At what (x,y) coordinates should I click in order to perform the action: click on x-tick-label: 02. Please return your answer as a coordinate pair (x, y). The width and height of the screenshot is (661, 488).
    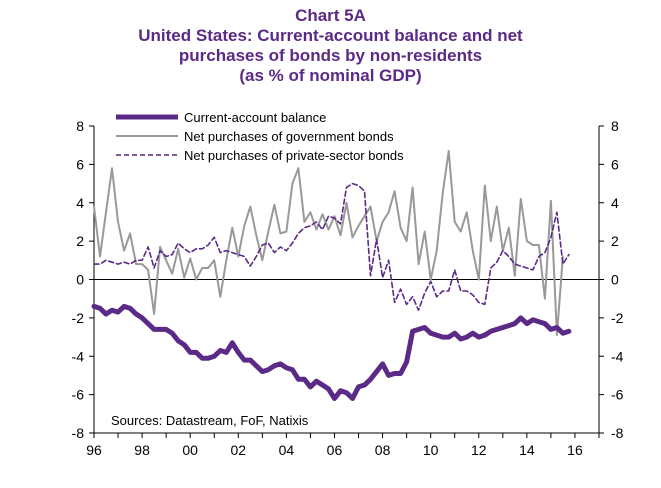
    Looking at the image, I should click on (238, 450).